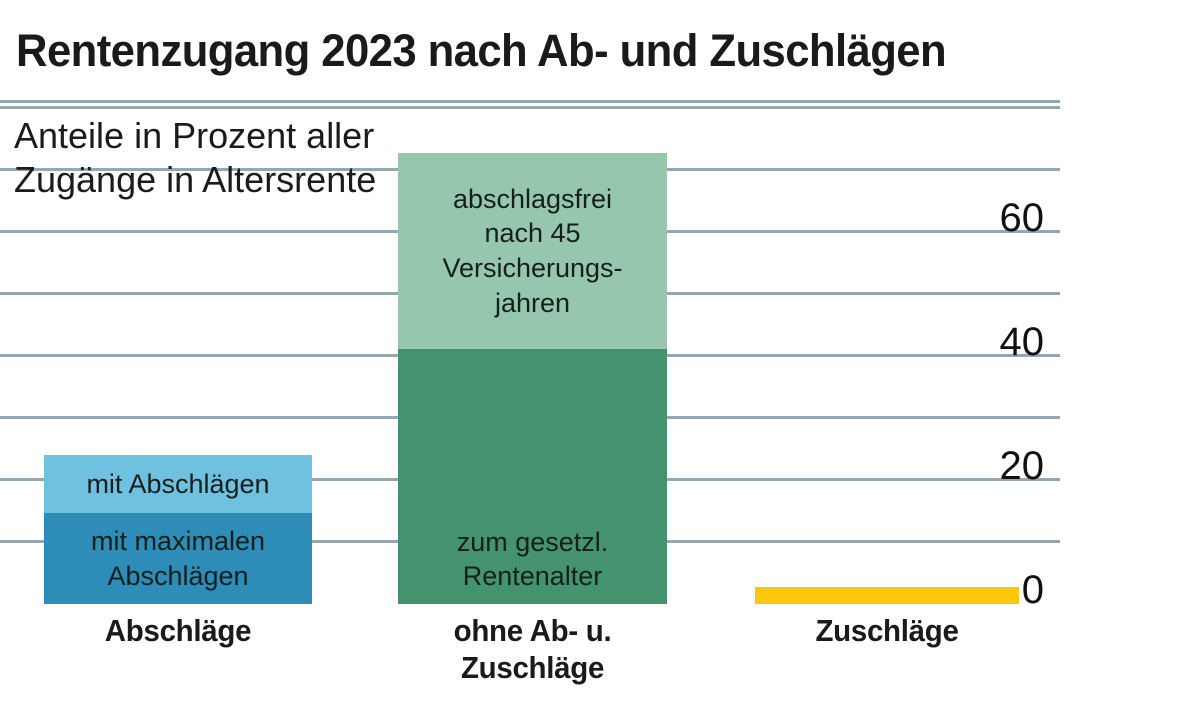 The height and width of the screenshot is (710, 1200). I want to click on category-label-abschlaege: Abschläge, so click(178, 631).